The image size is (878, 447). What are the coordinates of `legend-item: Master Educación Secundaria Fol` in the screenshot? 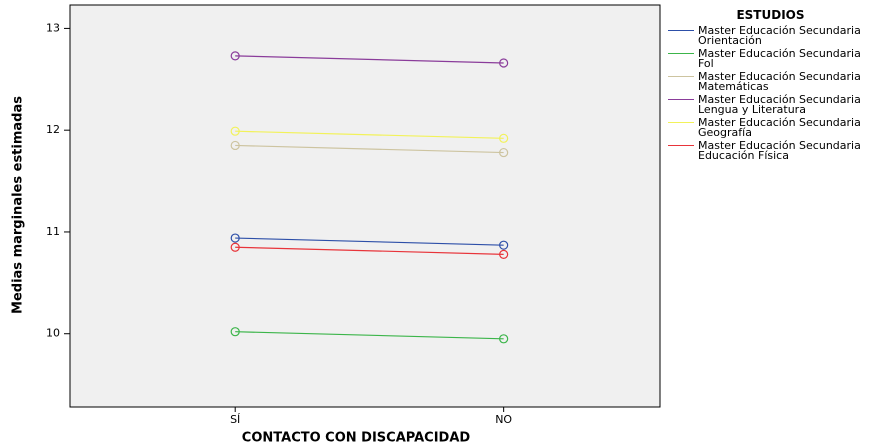 It's located at (770, 58).